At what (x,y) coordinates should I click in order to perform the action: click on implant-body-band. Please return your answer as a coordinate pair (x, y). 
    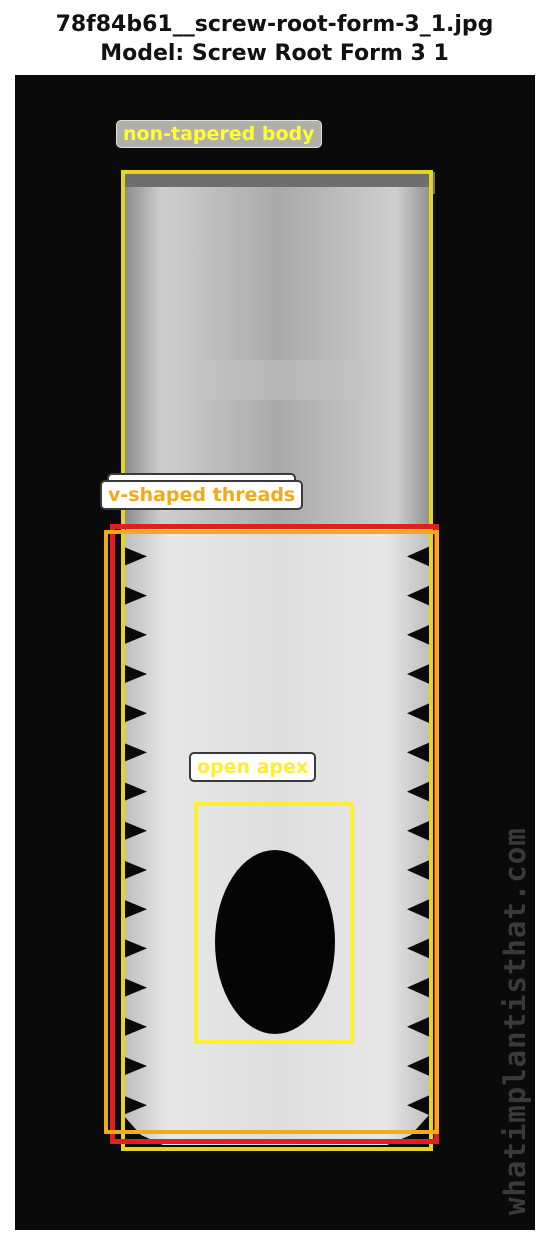
    Looking at the image, I should click on (279, 380).